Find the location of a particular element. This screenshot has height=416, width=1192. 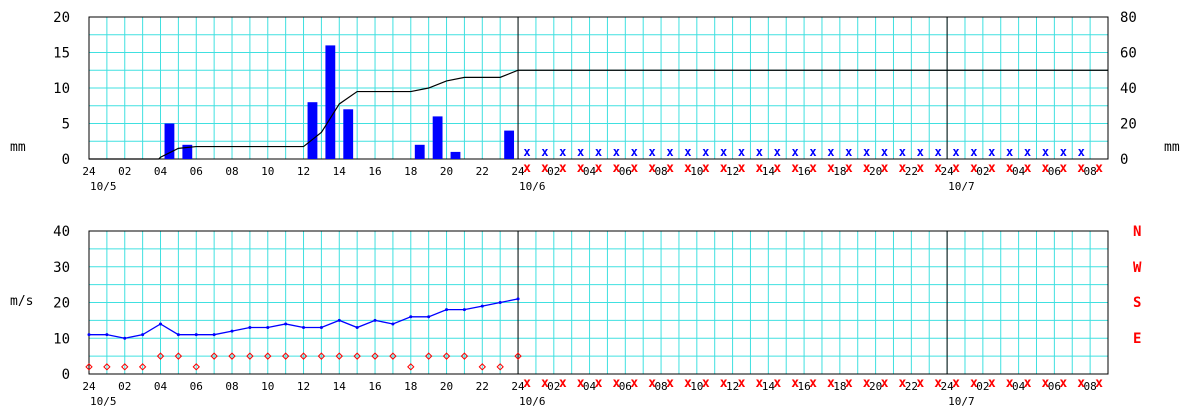

y-axis-label-left: m/s is located at coordinates (21, 301).